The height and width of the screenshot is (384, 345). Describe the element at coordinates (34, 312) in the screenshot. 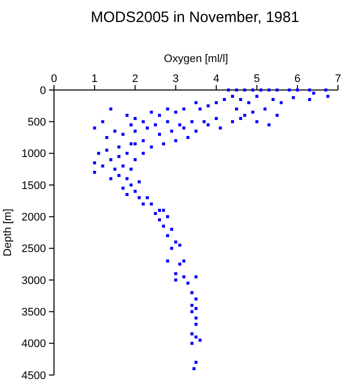

I see `y-tick-label: 3500` at that location.